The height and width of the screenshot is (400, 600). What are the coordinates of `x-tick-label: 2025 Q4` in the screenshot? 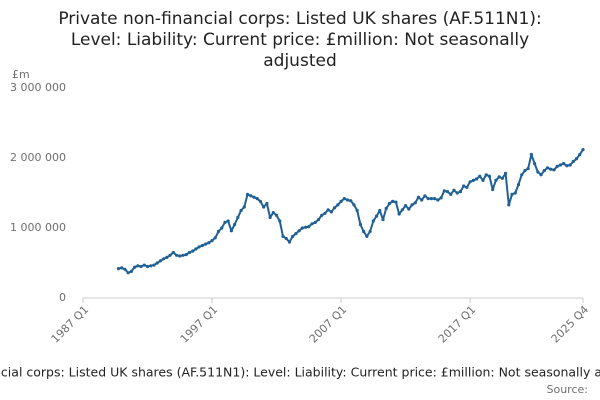 It's located at (570, 324).